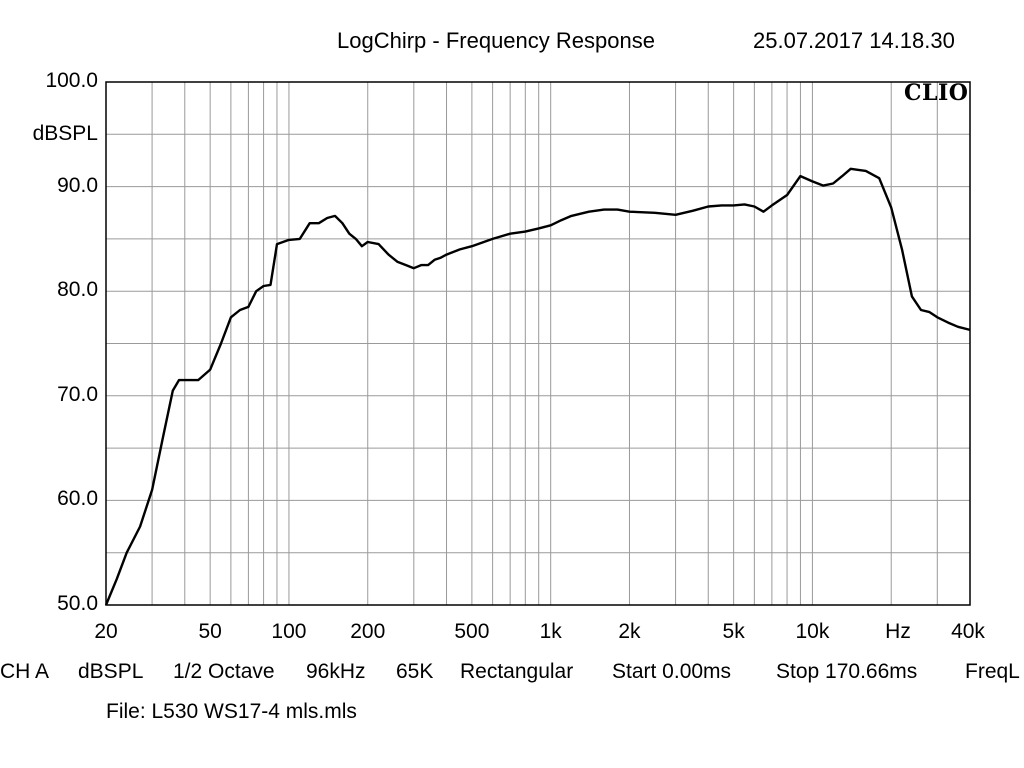 This screenshot has width=1024, height=768. I want to click on y-tick-label: 90.0, so click(77, 185).